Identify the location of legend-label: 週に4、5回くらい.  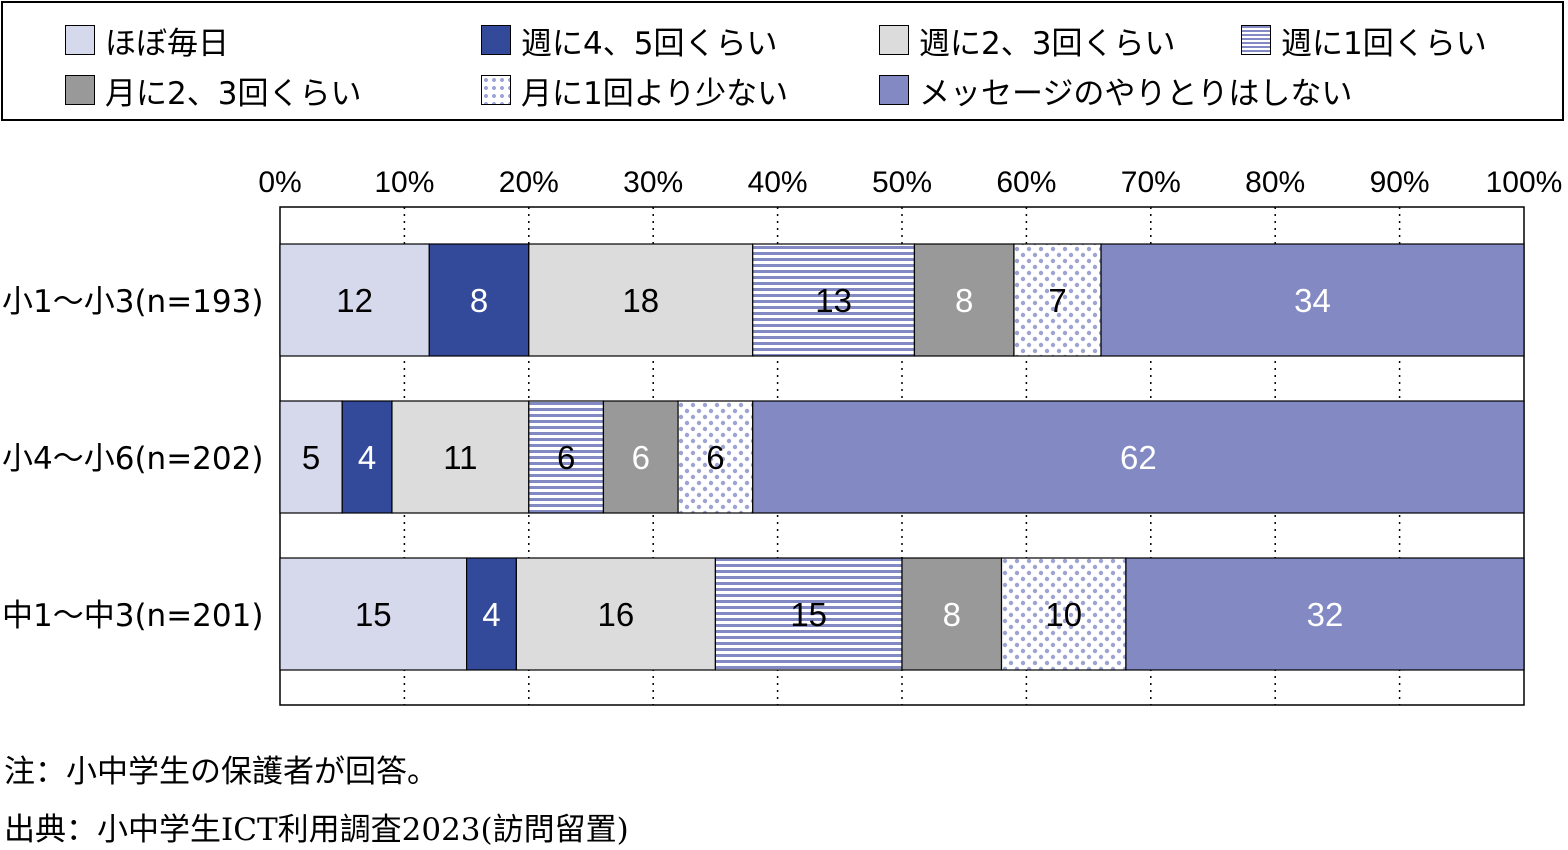
(649, 43).